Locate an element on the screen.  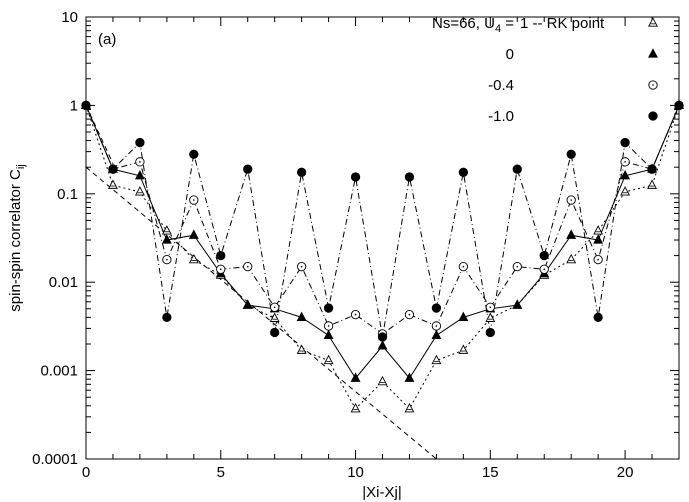
legend-label-3: -1.0 is located at coordinates (501, 116).